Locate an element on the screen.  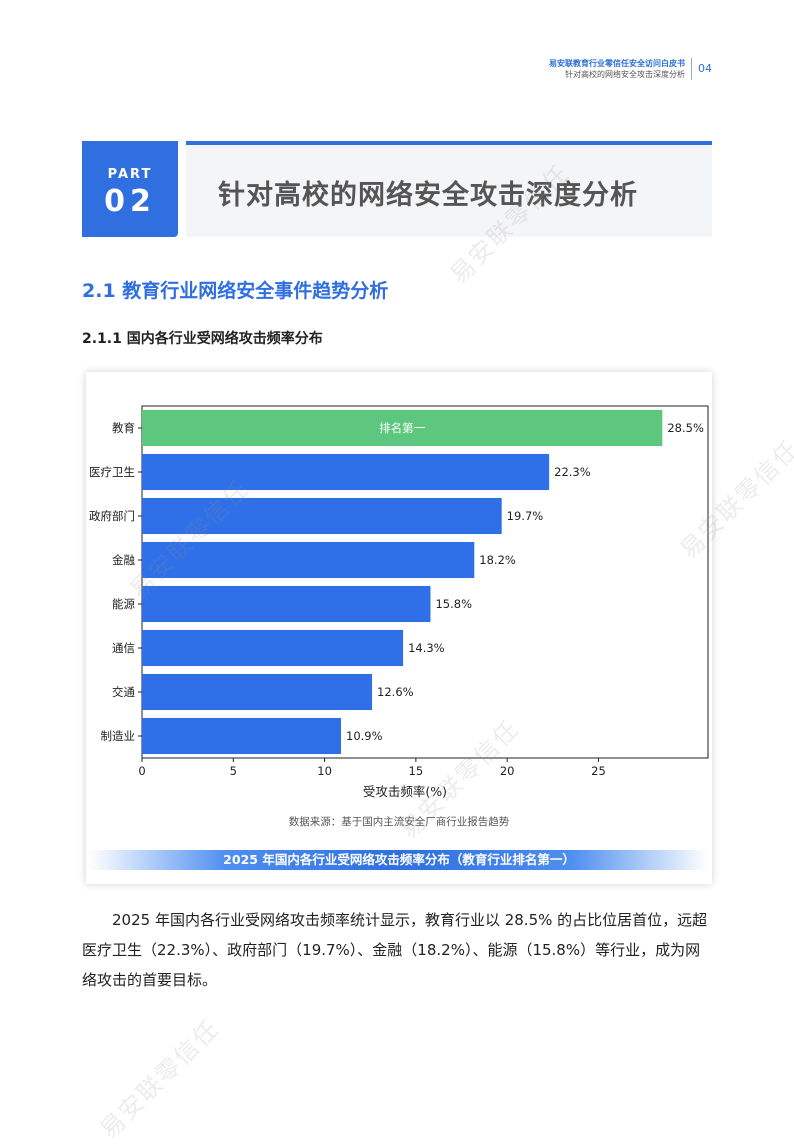
header-divider is located at coordinates (691, 69).